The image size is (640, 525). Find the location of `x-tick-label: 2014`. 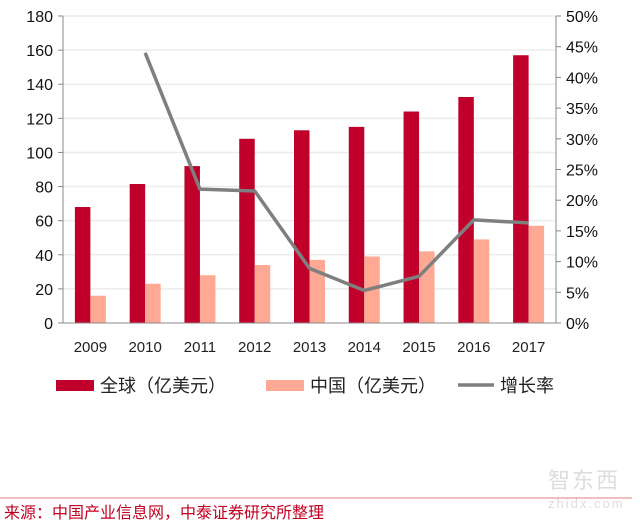

x-tick-label: 2014 is located at coordinates (364, 347).